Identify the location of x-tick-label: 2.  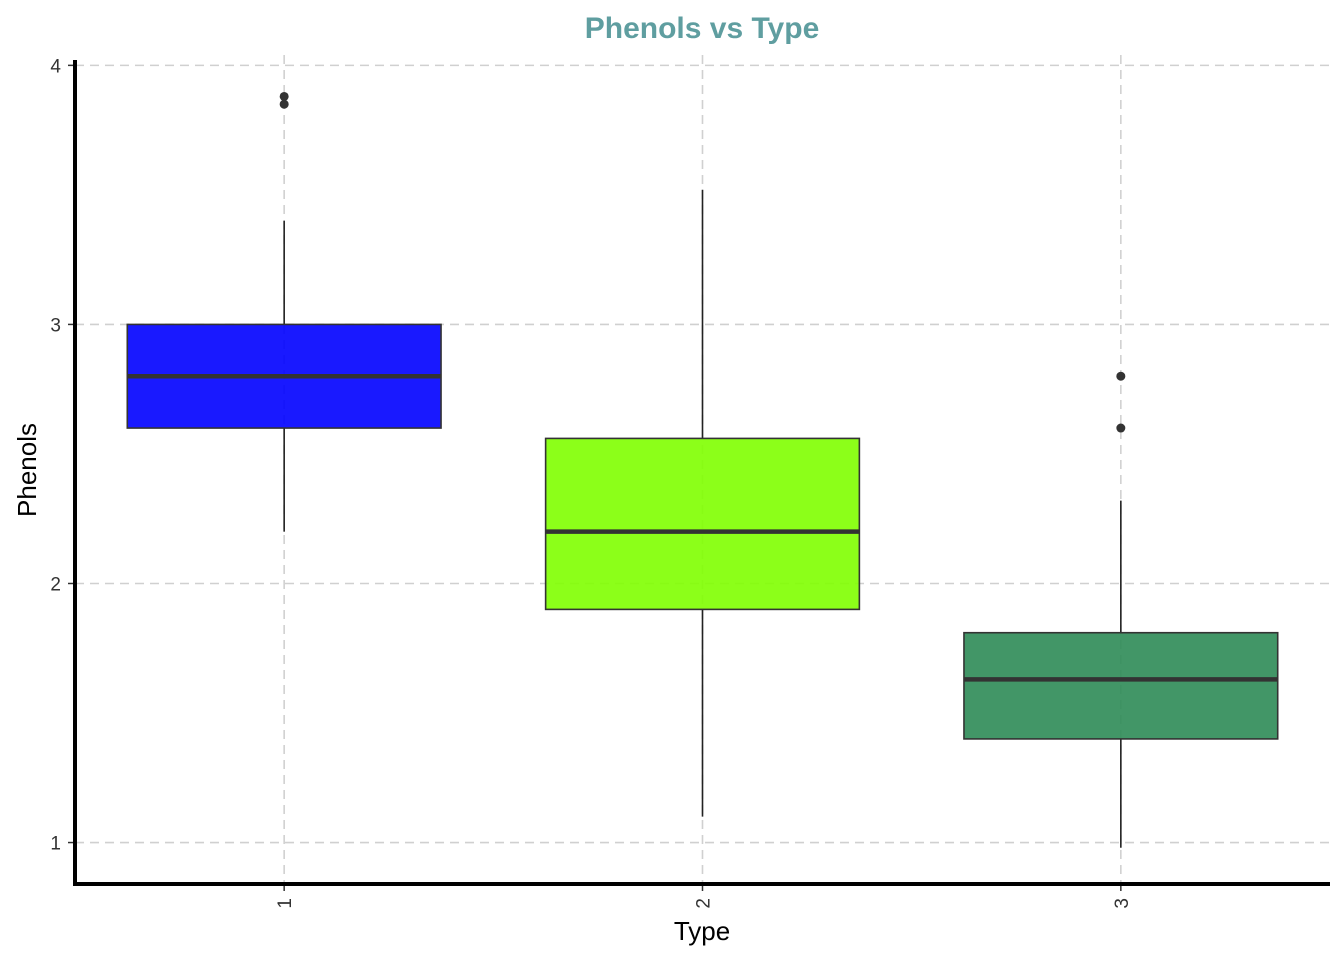
(704, 903).